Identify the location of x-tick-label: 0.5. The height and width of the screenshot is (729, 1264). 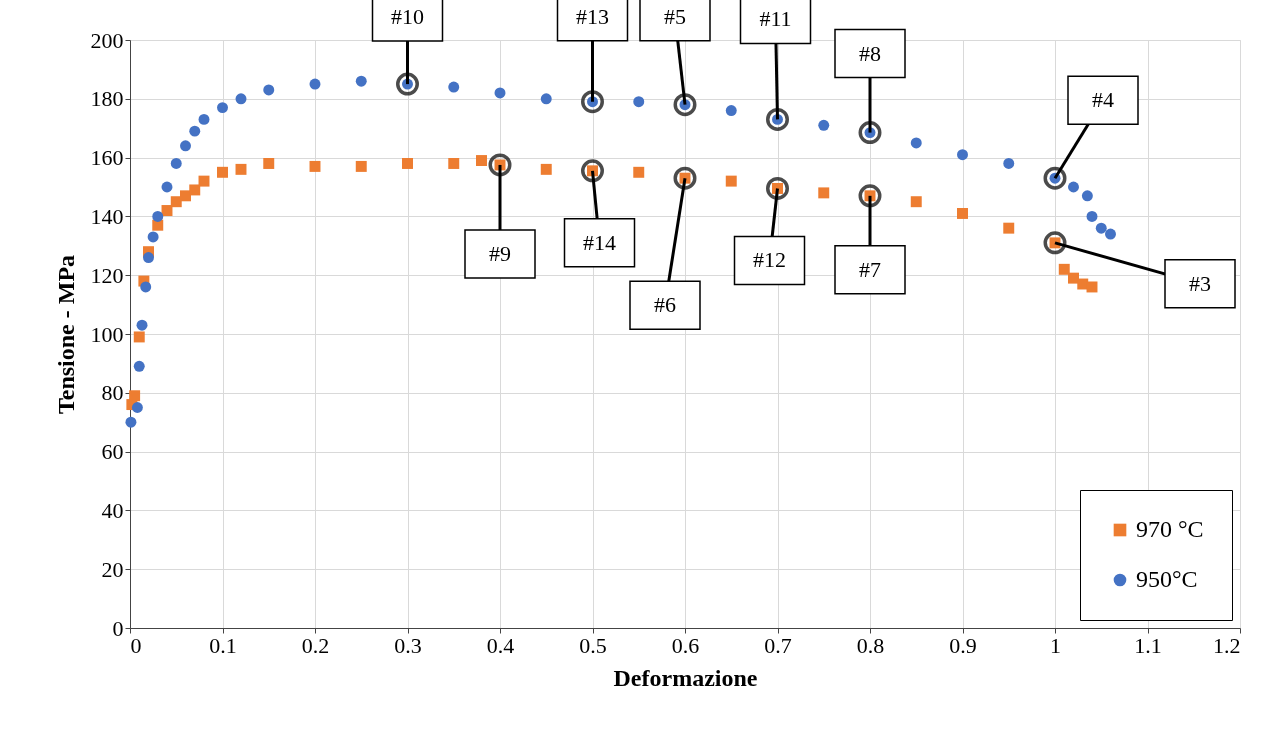
(593, 645).